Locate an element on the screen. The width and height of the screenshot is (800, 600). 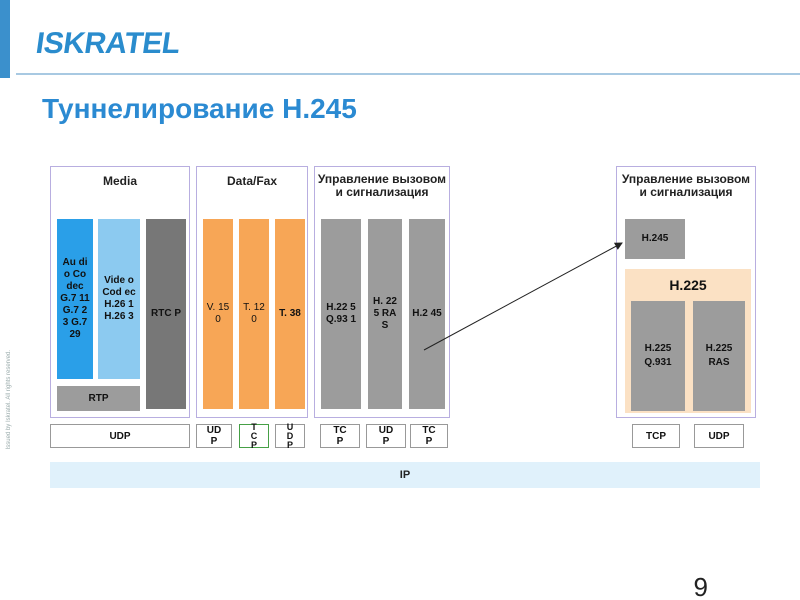
video-codec-label: Vide o Cod ec H.26 1 H.26 3 is located at coordinates (119, 298).